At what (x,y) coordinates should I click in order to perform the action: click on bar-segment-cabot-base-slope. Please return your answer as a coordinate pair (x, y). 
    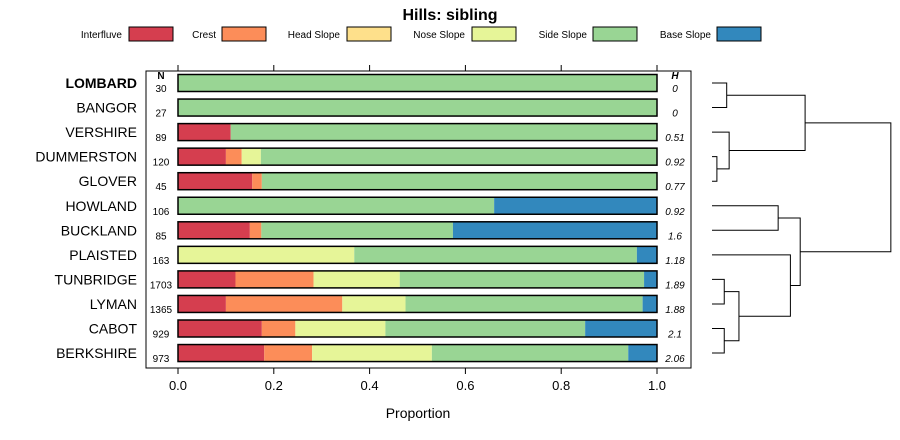
    Looking at the image, I should click on (621, 328).